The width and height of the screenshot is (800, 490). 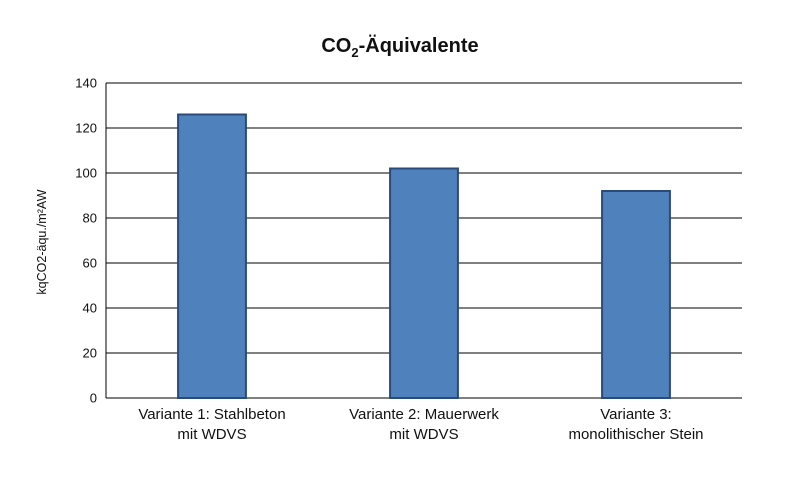 I want to click on y-axis-label: kqCO2-äqu./m²AW, so click(x=42, y=241).